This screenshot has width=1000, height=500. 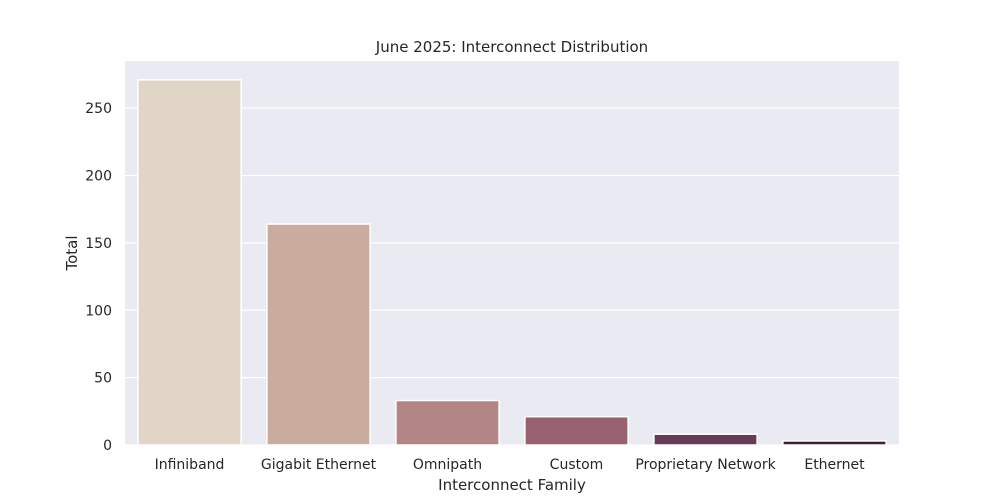 What do you see at coordinates (190, 465) in the screenshot?
I see `x-tick-label: Infiniband` at bounding box center [190, 465].